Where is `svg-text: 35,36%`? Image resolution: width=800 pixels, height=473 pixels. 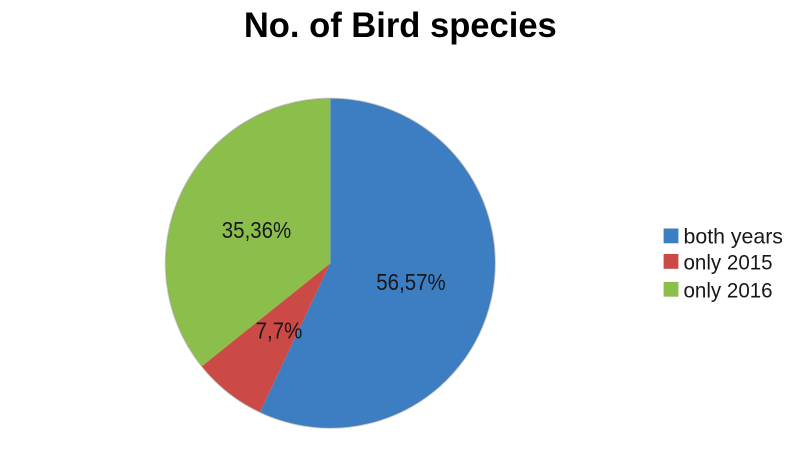 svg-text: 35,36% is located at coordinates (256, 230).